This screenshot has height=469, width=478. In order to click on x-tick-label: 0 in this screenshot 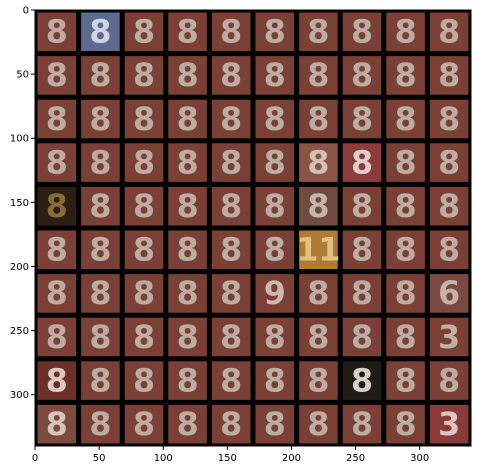, I will do `click(35, 458)`.